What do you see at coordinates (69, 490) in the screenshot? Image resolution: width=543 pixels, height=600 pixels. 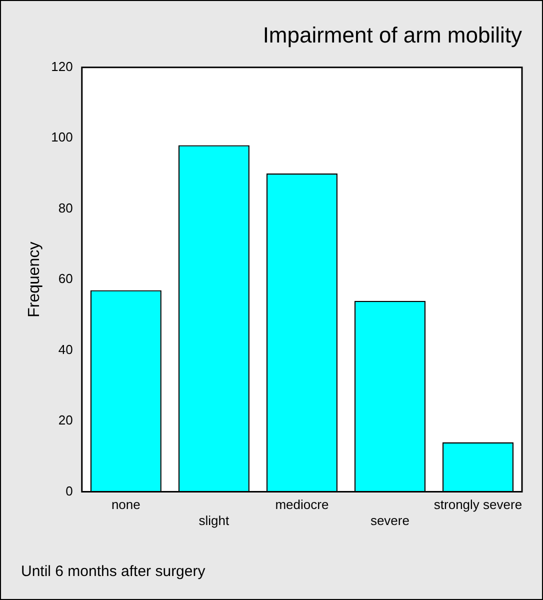 I see `y-tick-label: 0` at bounding box center [69, 490].